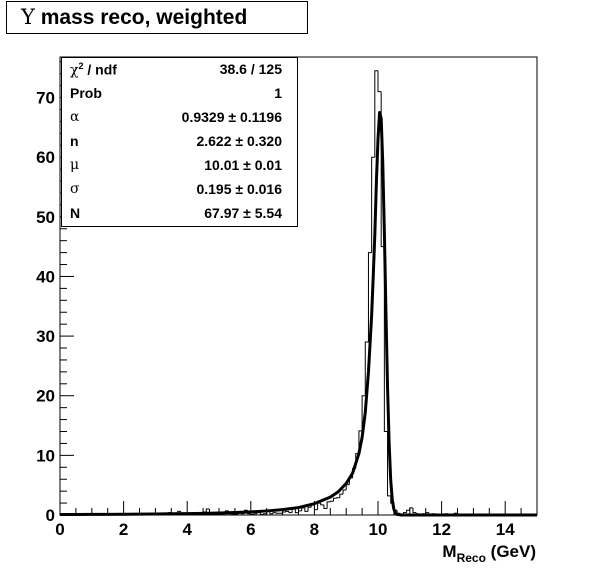 This screenshot has height=572, width=596. I want to click on y-tick-label: 10, so click(45, 455).